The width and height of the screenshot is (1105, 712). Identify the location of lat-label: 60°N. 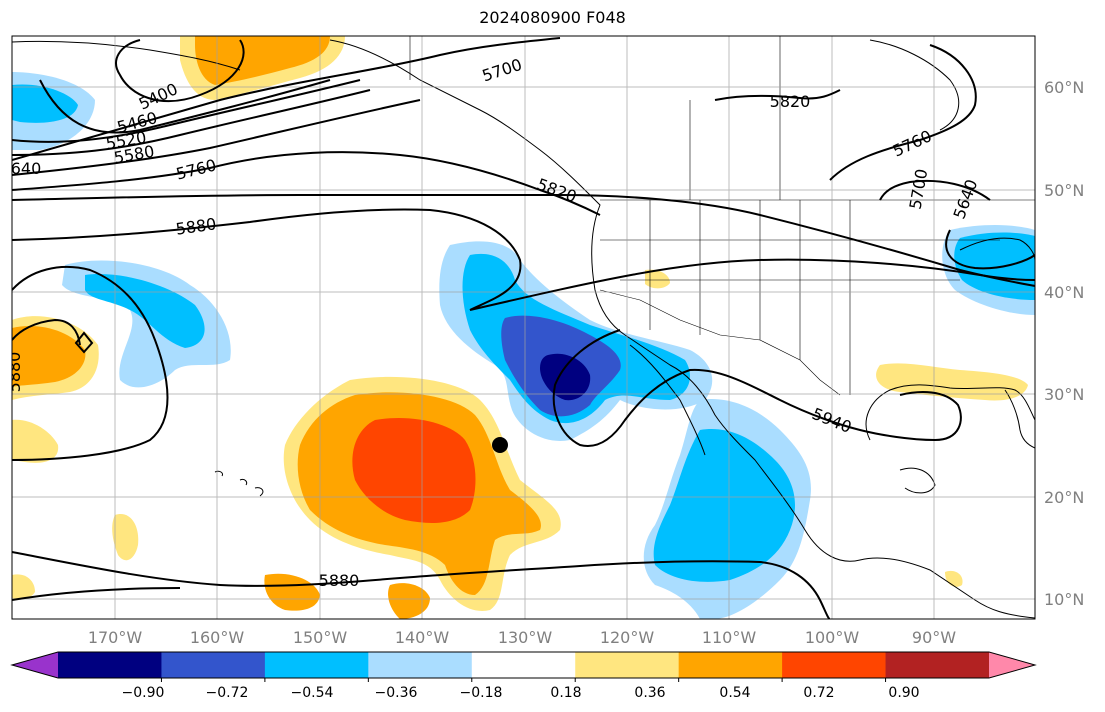
(1064, 87).